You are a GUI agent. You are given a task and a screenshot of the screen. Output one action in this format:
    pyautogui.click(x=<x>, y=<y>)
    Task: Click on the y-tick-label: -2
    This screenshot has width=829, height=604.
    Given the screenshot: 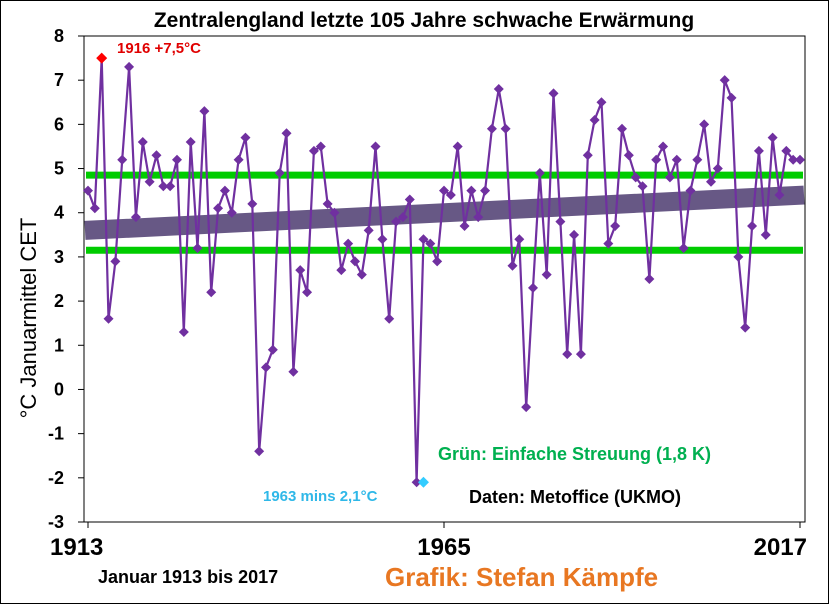 What is the action you would take?
    pyautogui.click(x=56, y=478)
    